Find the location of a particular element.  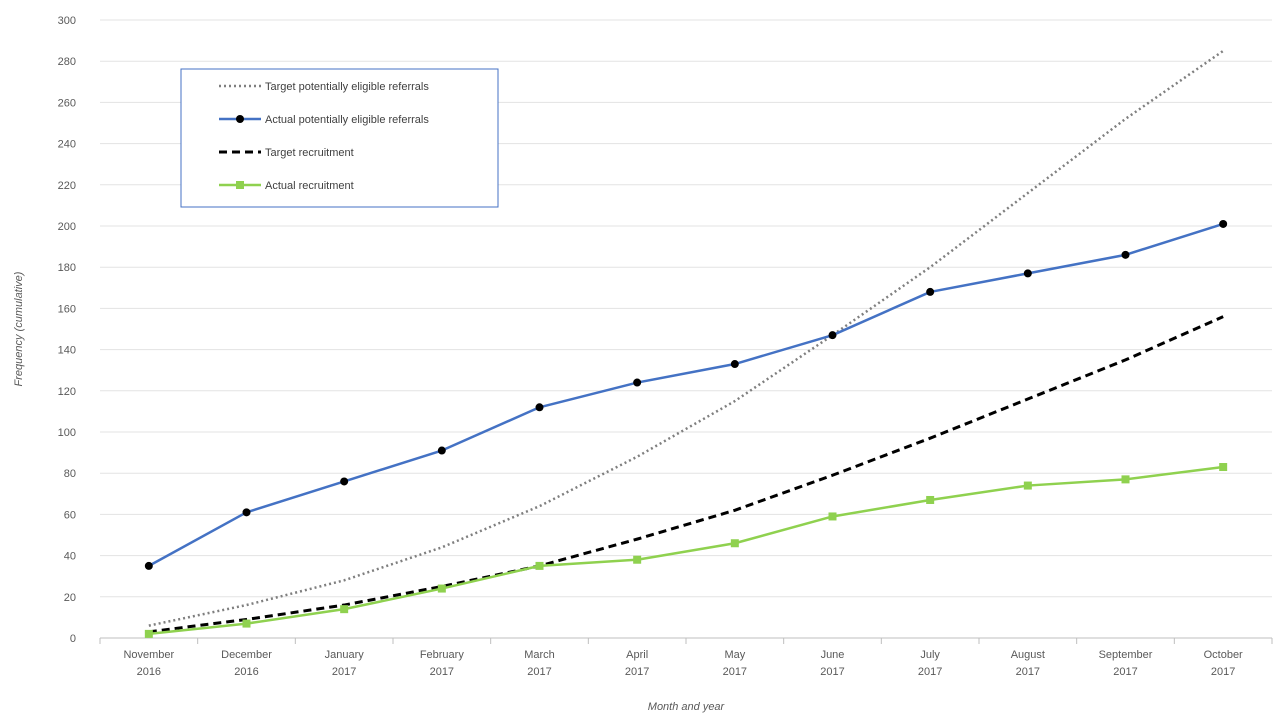

y-tick-label: 180 is located at coordinates (67, 268).